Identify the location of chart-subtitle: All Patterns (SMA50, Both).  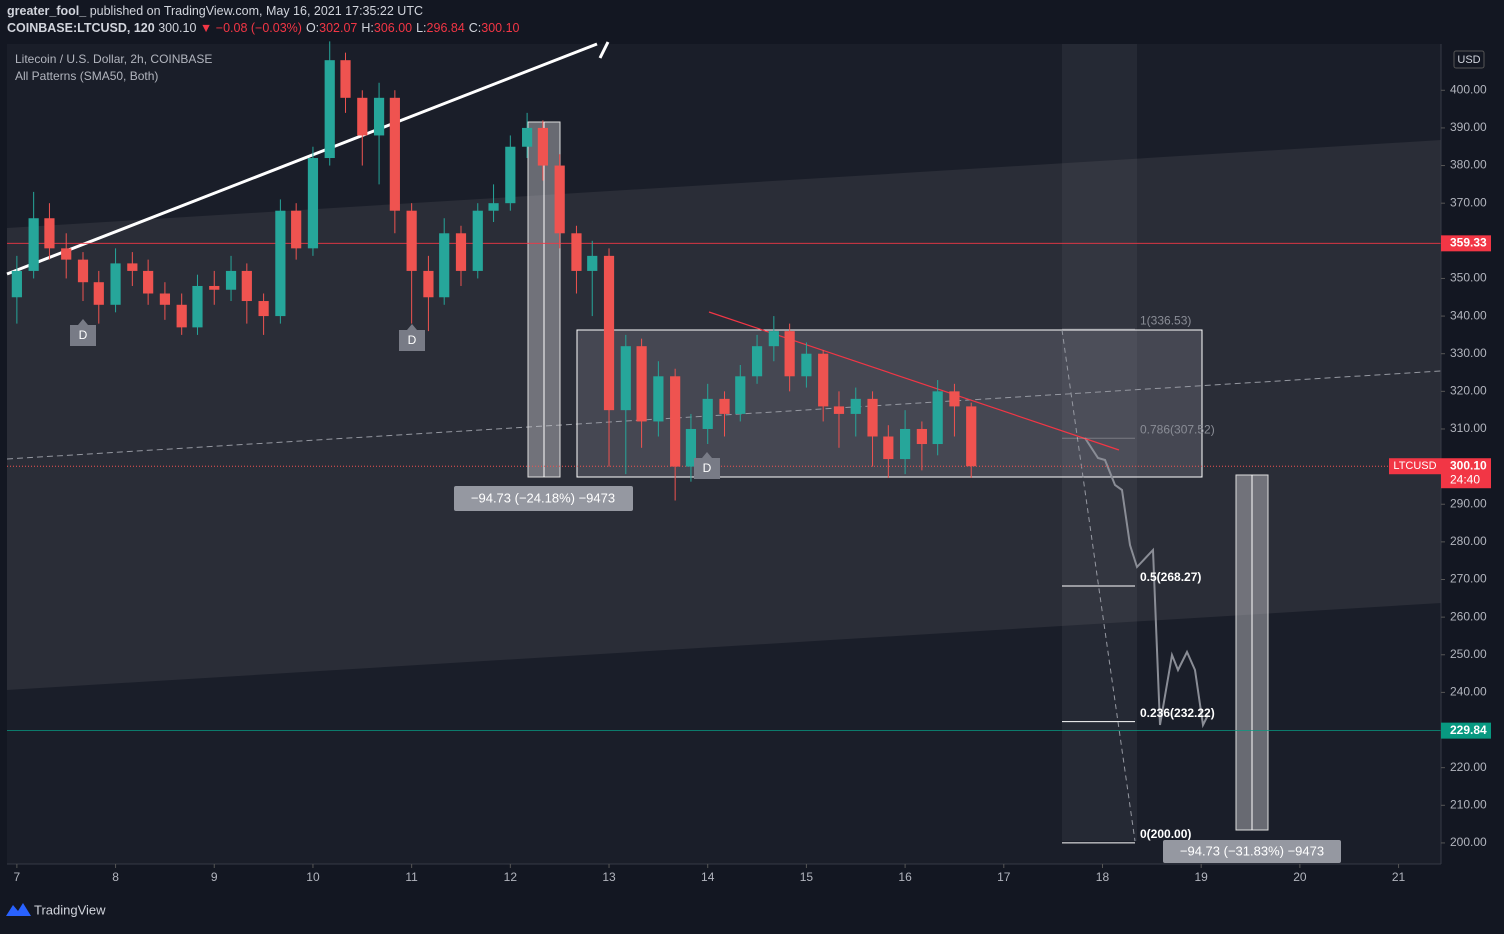
(86, 76).